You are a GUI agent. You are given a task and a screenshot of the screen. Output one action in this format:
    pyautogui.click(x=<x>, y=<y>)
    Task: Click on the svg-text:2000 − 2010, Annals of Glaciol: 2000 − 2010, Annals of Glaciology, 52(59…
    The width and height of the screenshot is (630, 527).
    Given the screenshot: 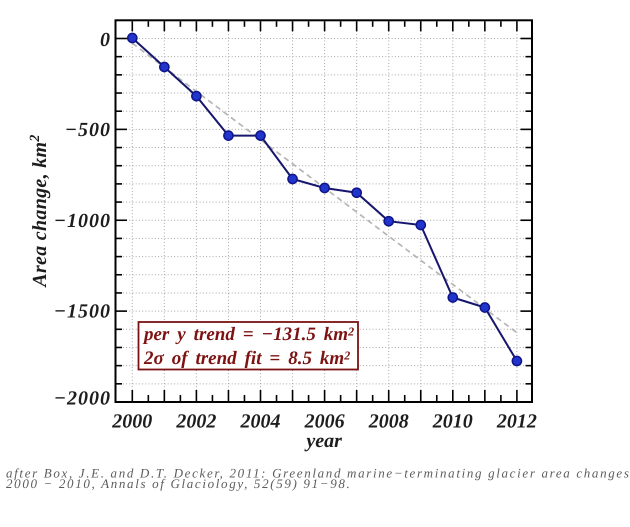 What is the action you would take?
    pyautogui.click(x=178, y=483)
    